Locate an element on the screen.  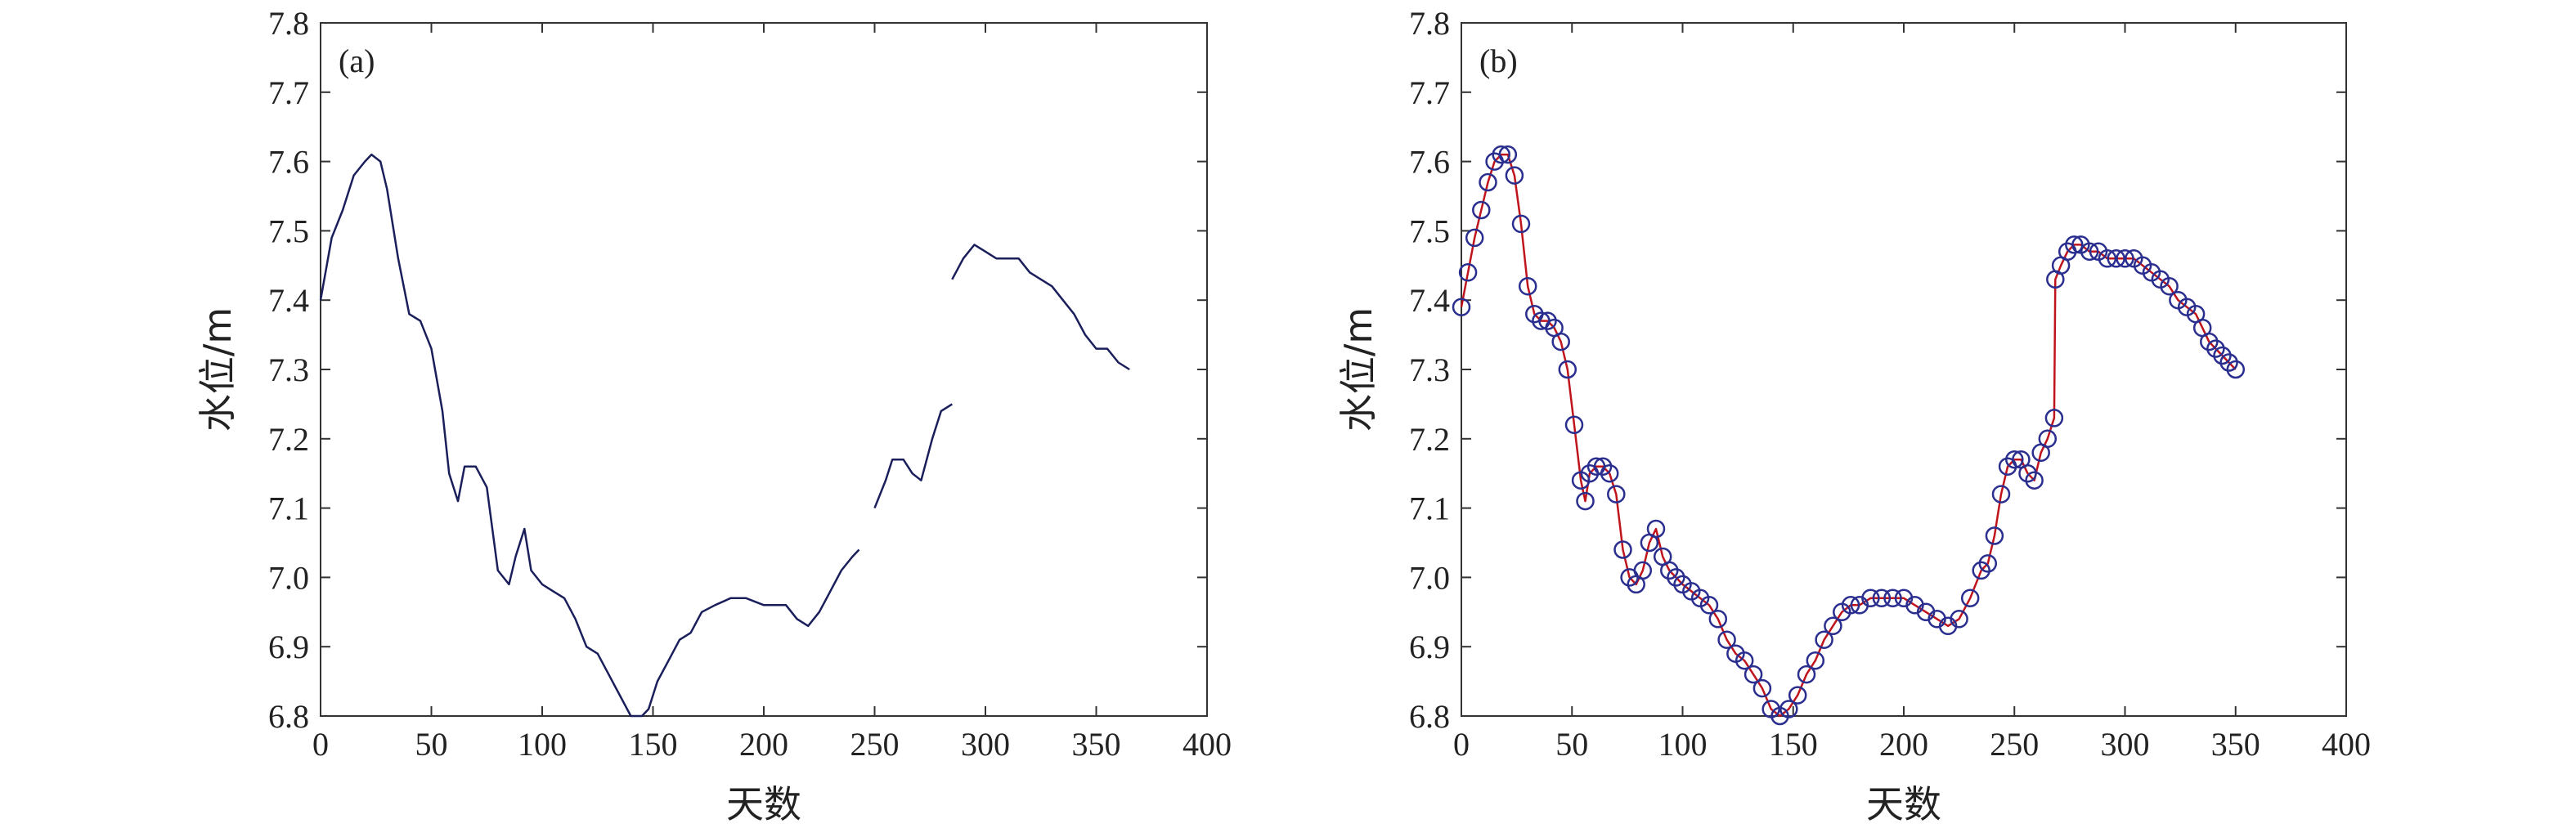
panel-label: (a) is located at coordinates (357, 61).